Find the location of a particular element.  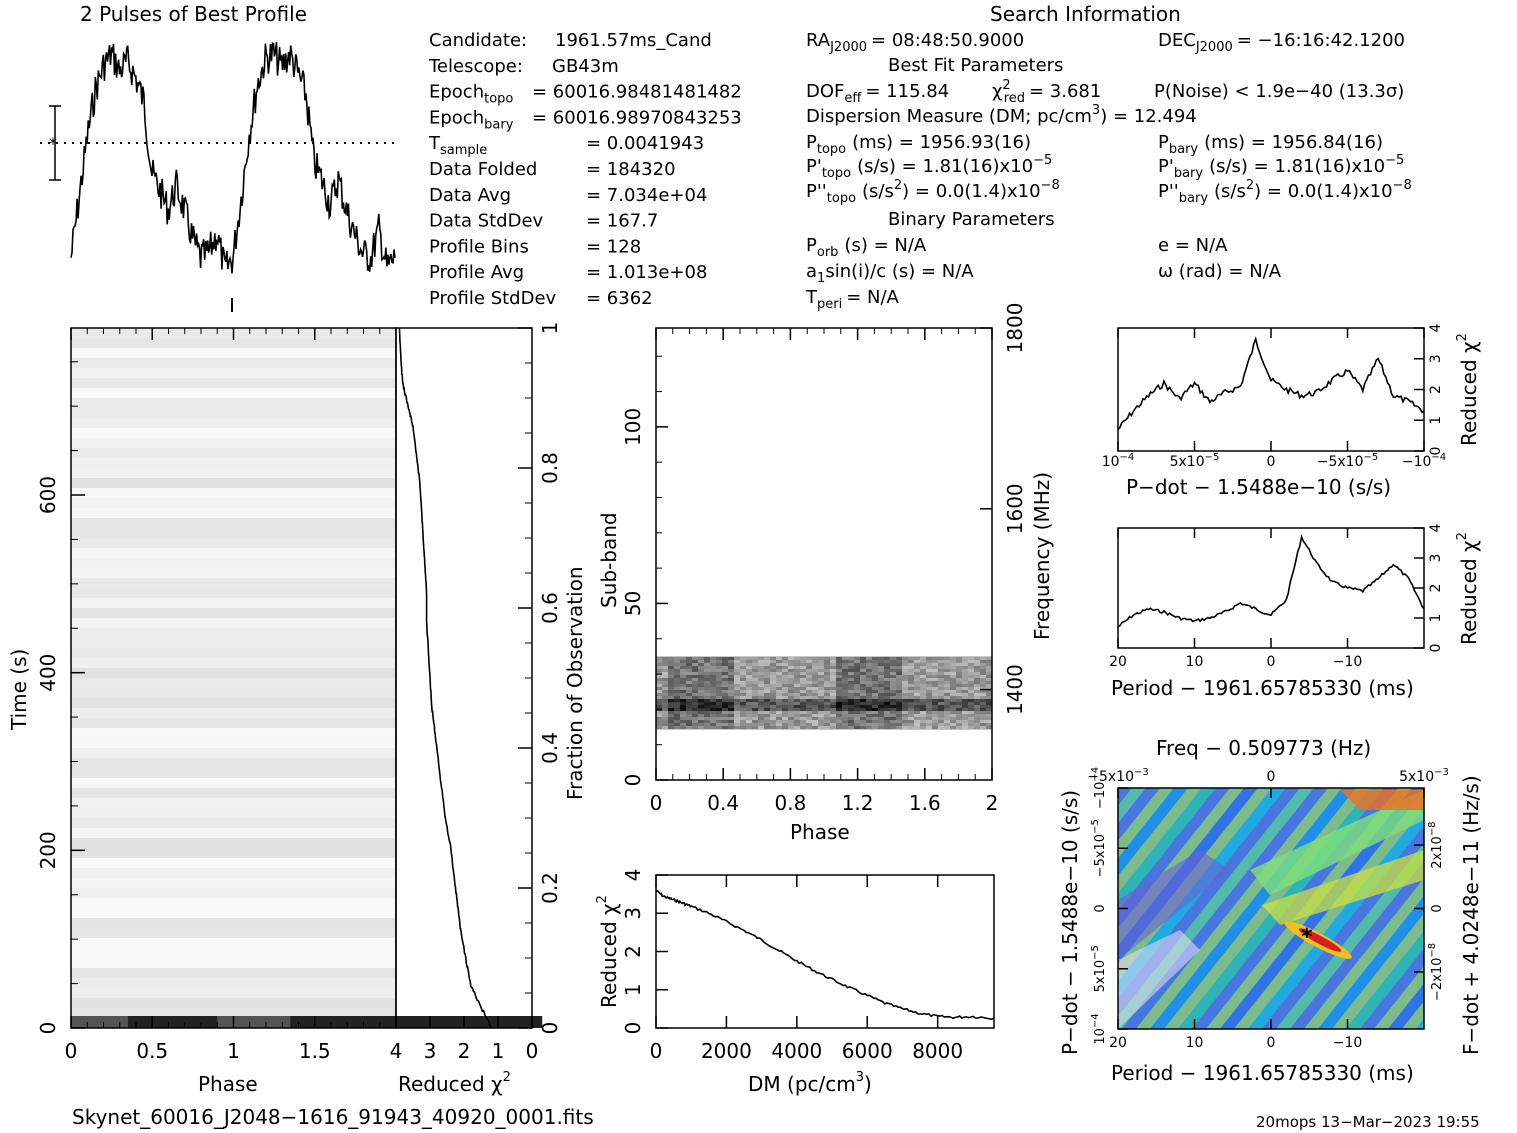

time-chi-line is located at coordinates (445, 678).